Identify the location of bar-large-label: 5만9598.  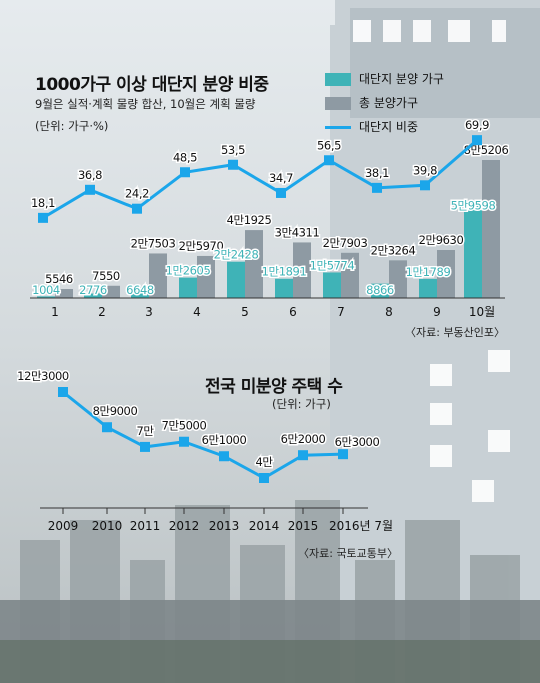
(473, 205).